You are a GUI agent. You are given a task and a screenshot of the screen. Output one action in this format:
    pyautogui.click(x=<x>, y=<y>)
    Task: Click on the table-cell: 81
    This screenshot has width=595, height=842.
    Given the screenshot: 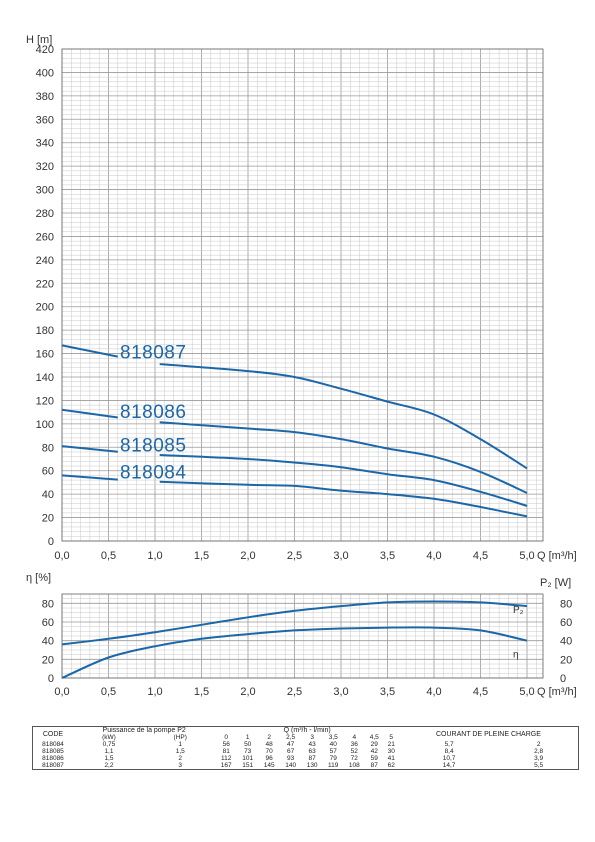 What is the action you would take?
    pyautogui.click(x=226, y=751)
    